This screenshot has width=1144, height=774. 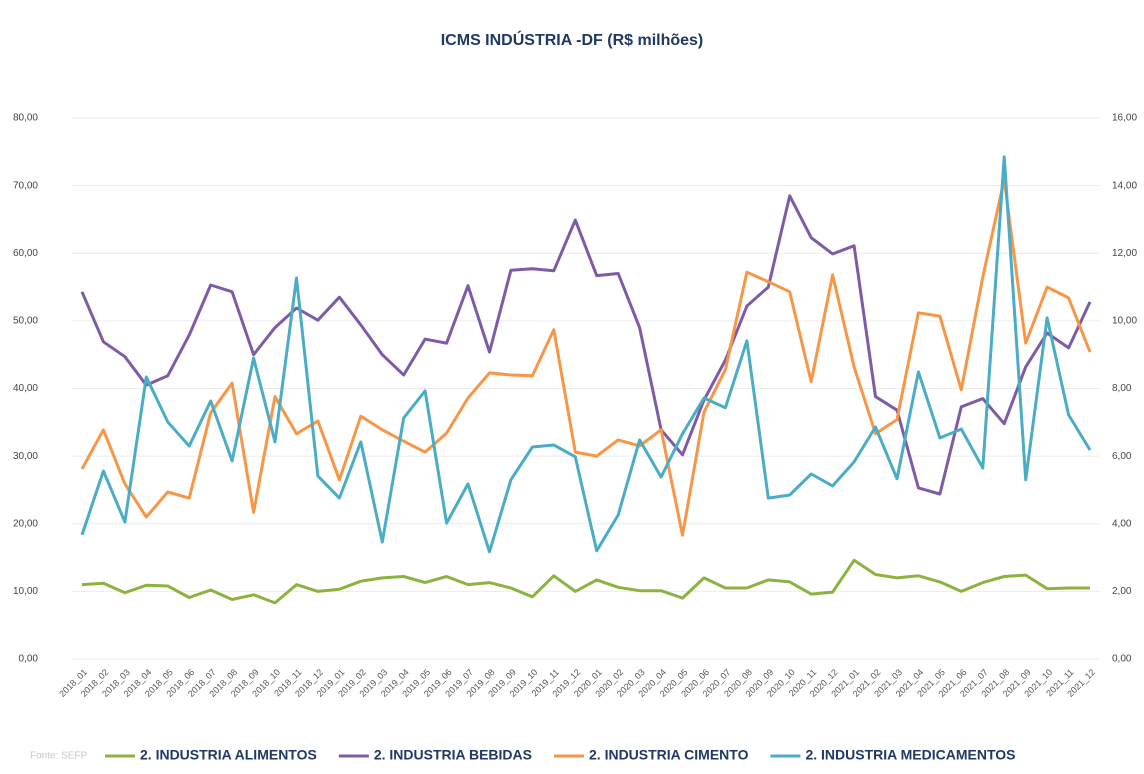 I want to click on legend-label: 2. INDUSTRIA BEBIDAS, so click(x=453, y=755).